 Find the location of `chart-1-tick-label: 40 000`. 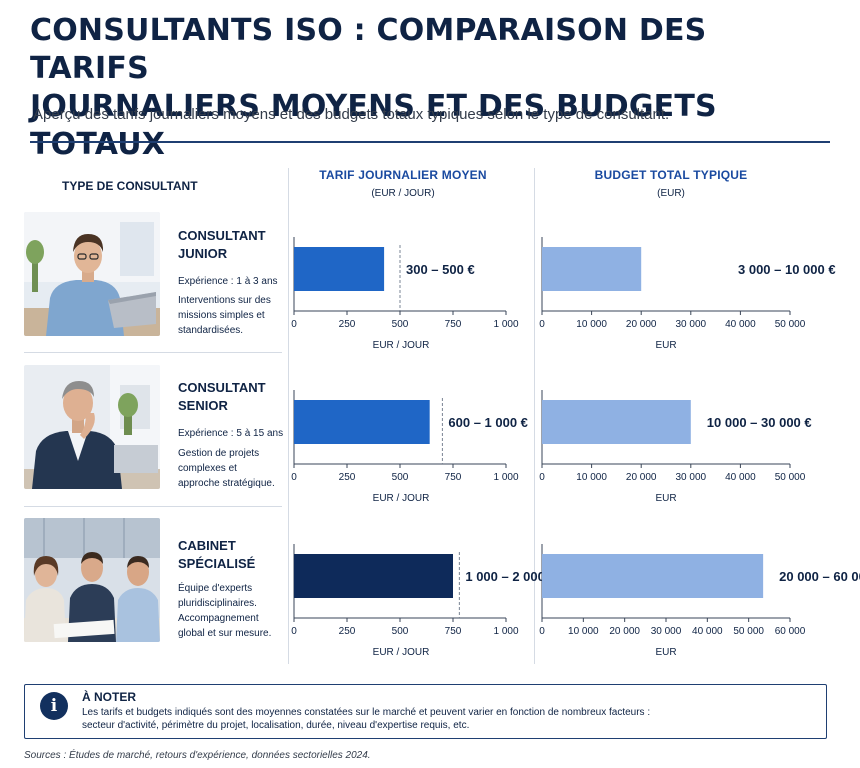

chart-1-tick-label: 40 000 is located at coordinates (740, 324).